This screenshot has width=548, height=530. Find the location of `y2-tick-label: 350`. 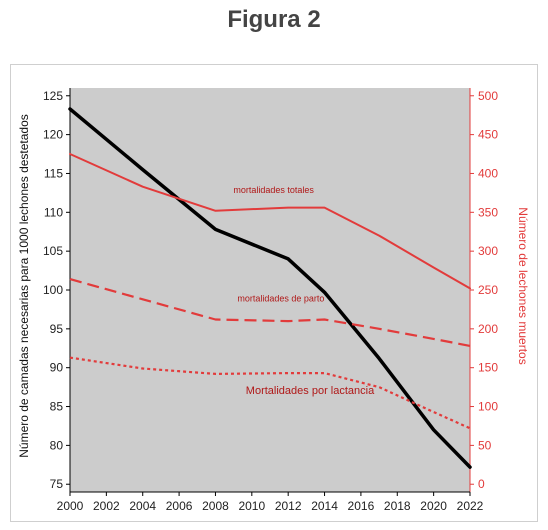

y2-tick-label: 350 is located at coordinates (488, 212).